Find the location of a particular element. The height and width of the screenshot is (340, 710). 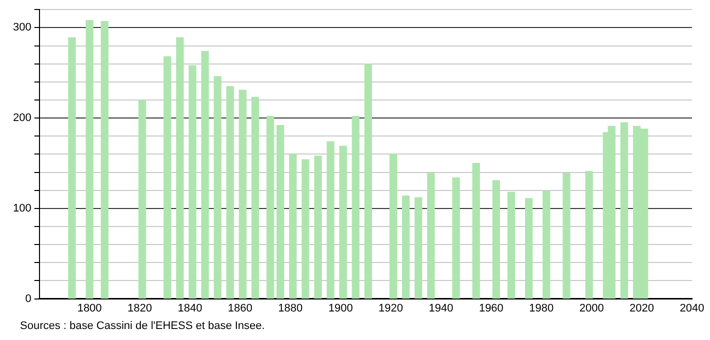

x-tick-label: 1960 is located at coordinates (491, 308).